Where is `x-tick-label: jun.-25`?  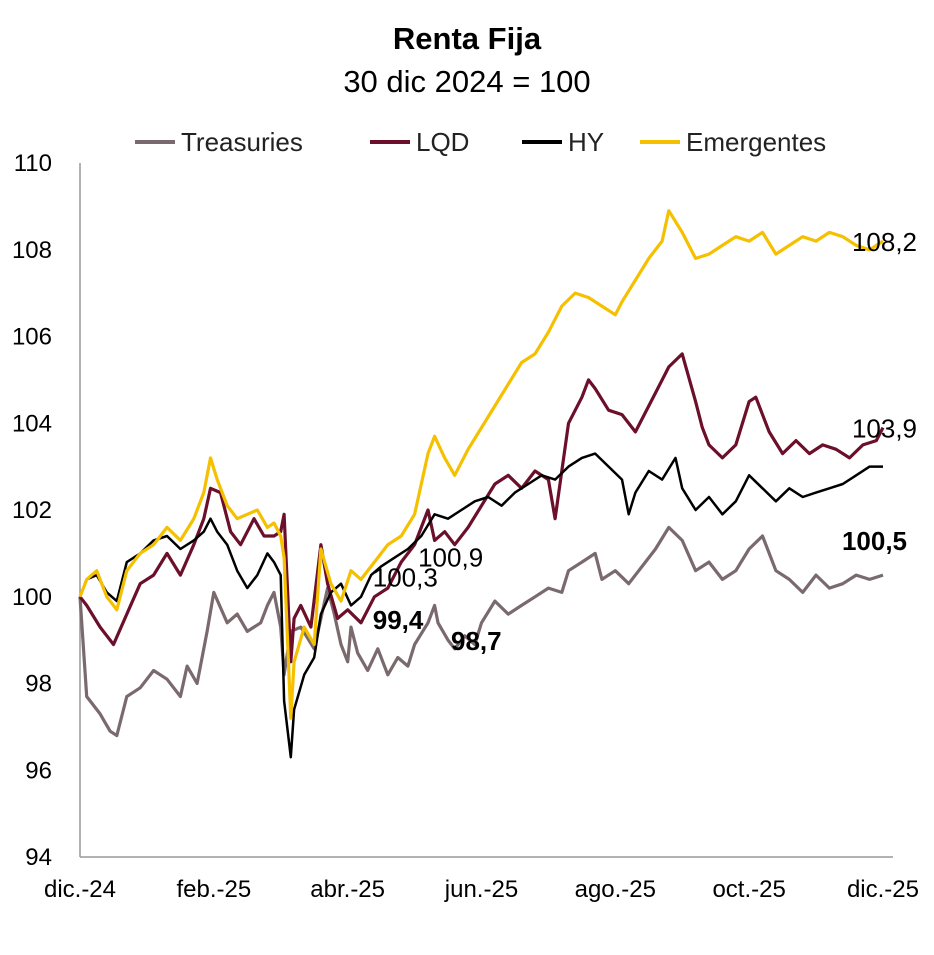
x-tick-label: jun.-25 is located at coordinates (481, 889).